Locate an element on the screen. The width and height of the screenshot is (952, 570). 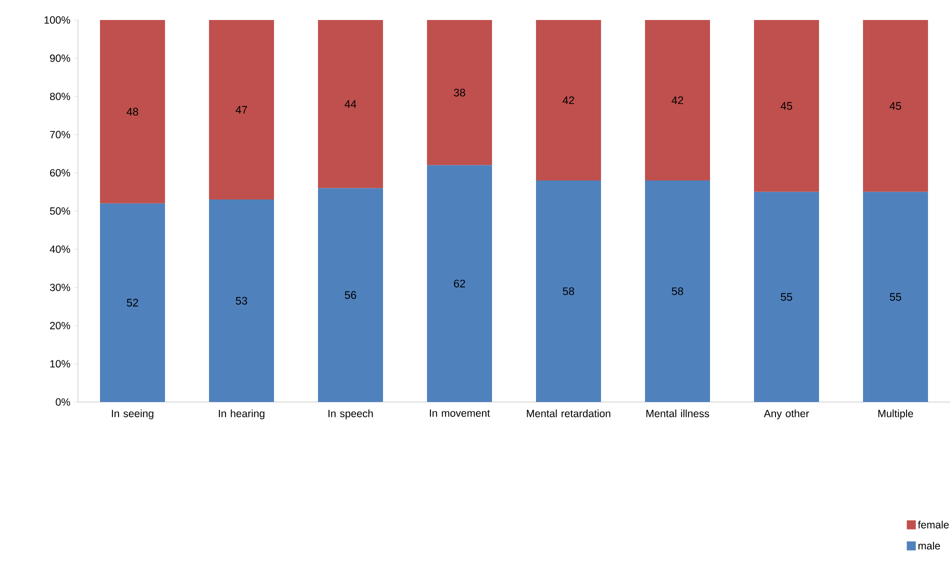
x-tick-label: In hearing is located at coordinates (241, 415).